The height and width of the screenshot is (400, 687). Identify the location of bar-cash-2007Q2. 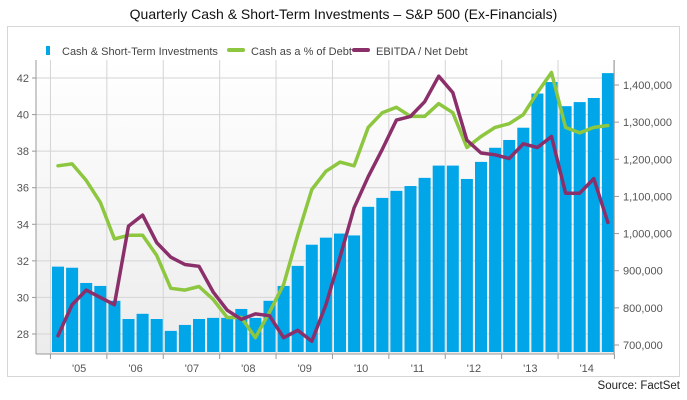
(184, 338).